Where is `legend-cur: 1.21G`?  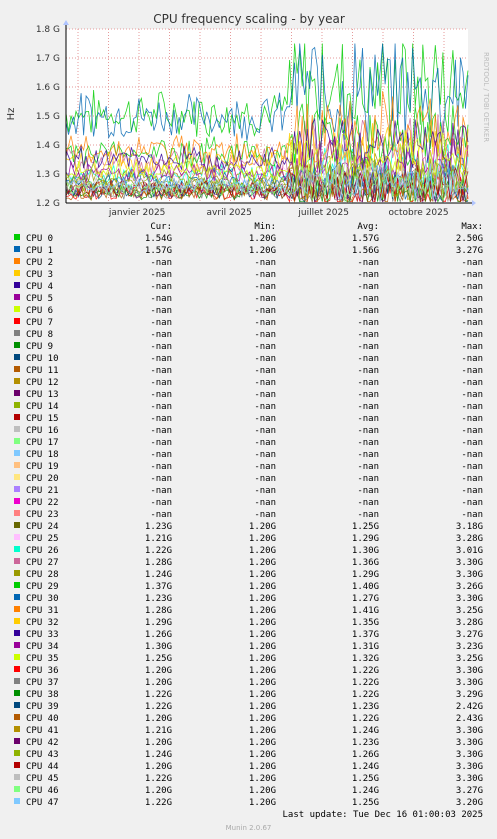
legend-cur: 1.21G is located at coordinates (158, 731).